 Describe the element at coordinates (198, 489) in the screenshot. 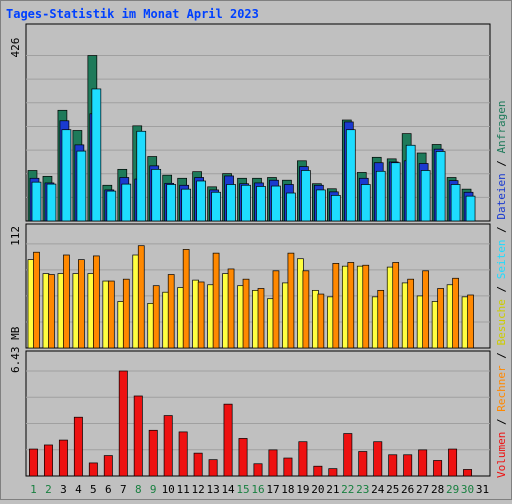

I see `x-tick-label-day-12: 12` at that location.